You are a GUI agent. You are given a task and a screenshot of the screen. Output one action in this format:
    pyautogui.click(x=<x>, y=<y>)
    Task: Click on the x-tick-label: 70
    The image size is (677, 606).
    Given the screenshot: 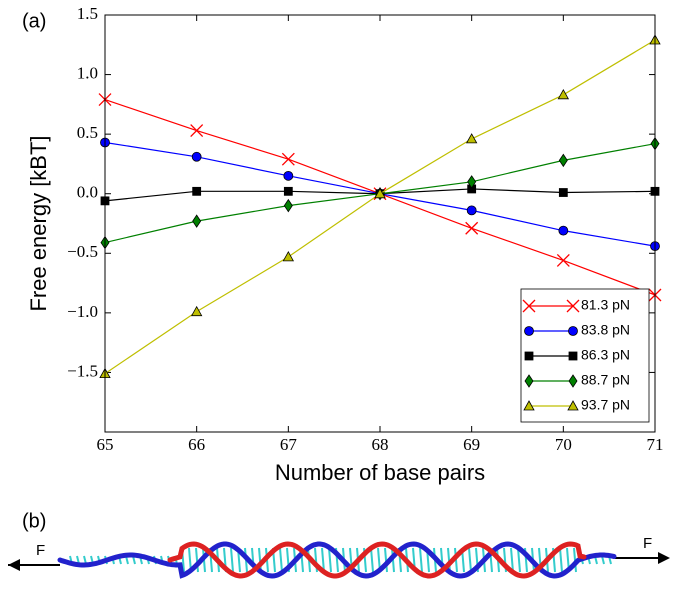 What is the action you would take?
    pyautogui.click(x=563, y=444)
    